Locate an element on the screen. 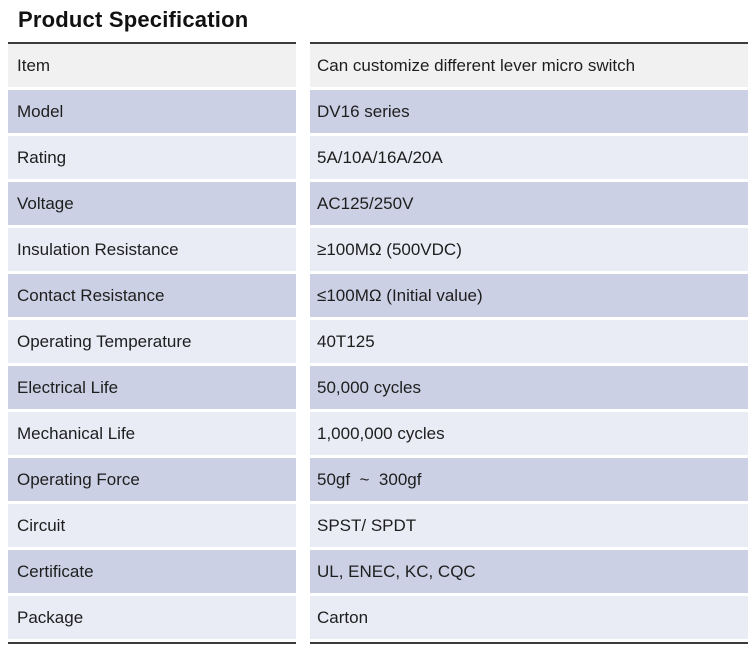 The width and height of the screenshot is (754, 650). spec-label-cell: Item is located at coordinates (152, 65).